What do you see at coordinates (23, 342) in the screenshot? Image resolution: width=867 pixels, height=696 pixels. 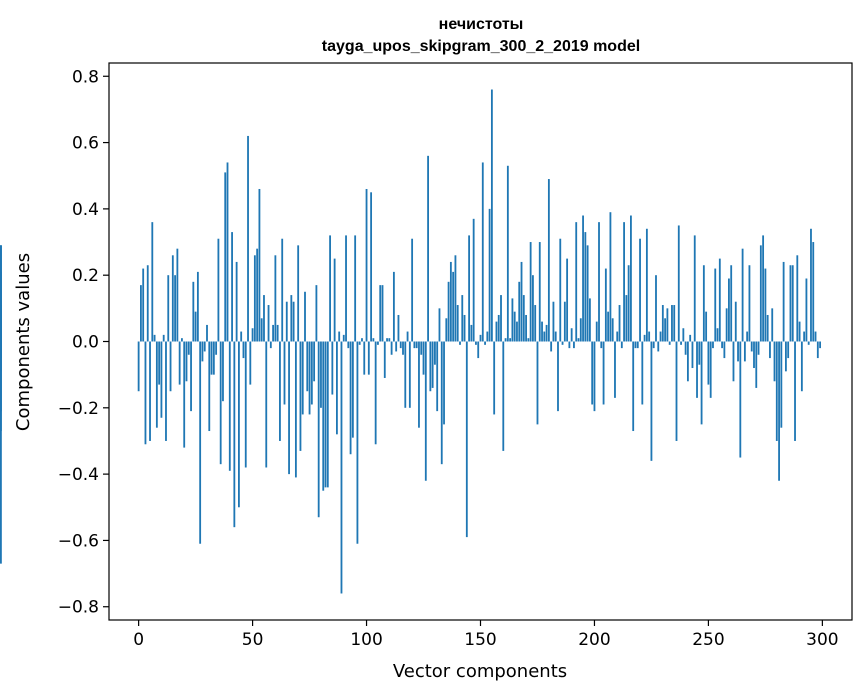 I see `y-axis-label: Components values` at bounding box center [23, 342].